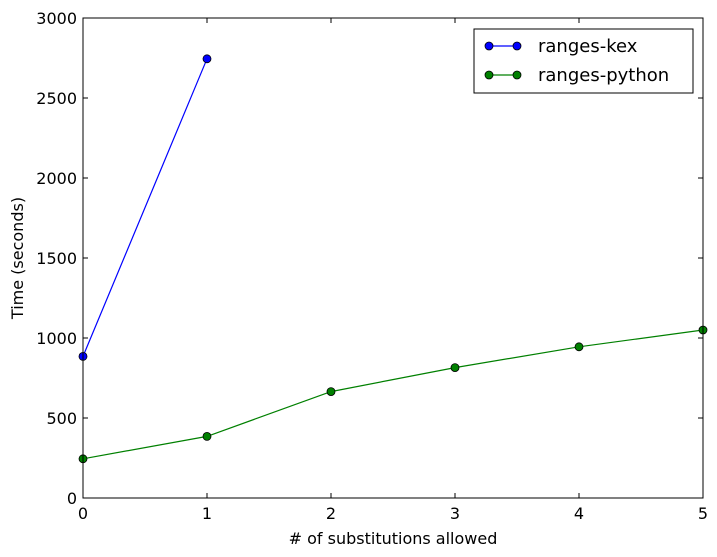 The height and width of the screenshot is (557, 717). I want to click on y-tick-label: 0, so click(72, 498).